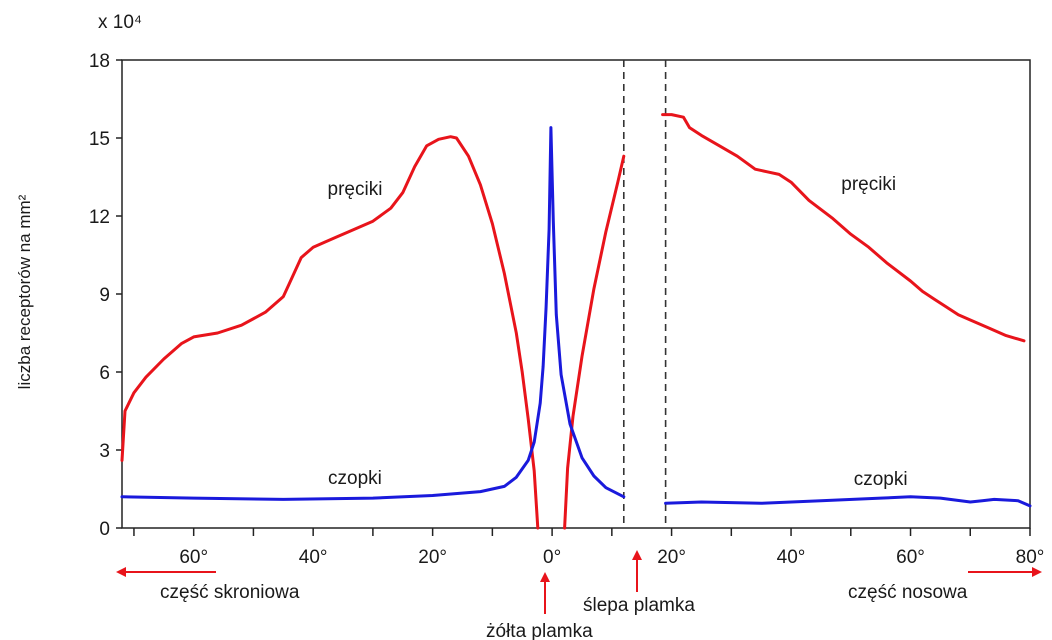  Describe the element at coordinates (539, 606) in the screenshot. I see `fovea-annotation: żółta plamka` at that location.